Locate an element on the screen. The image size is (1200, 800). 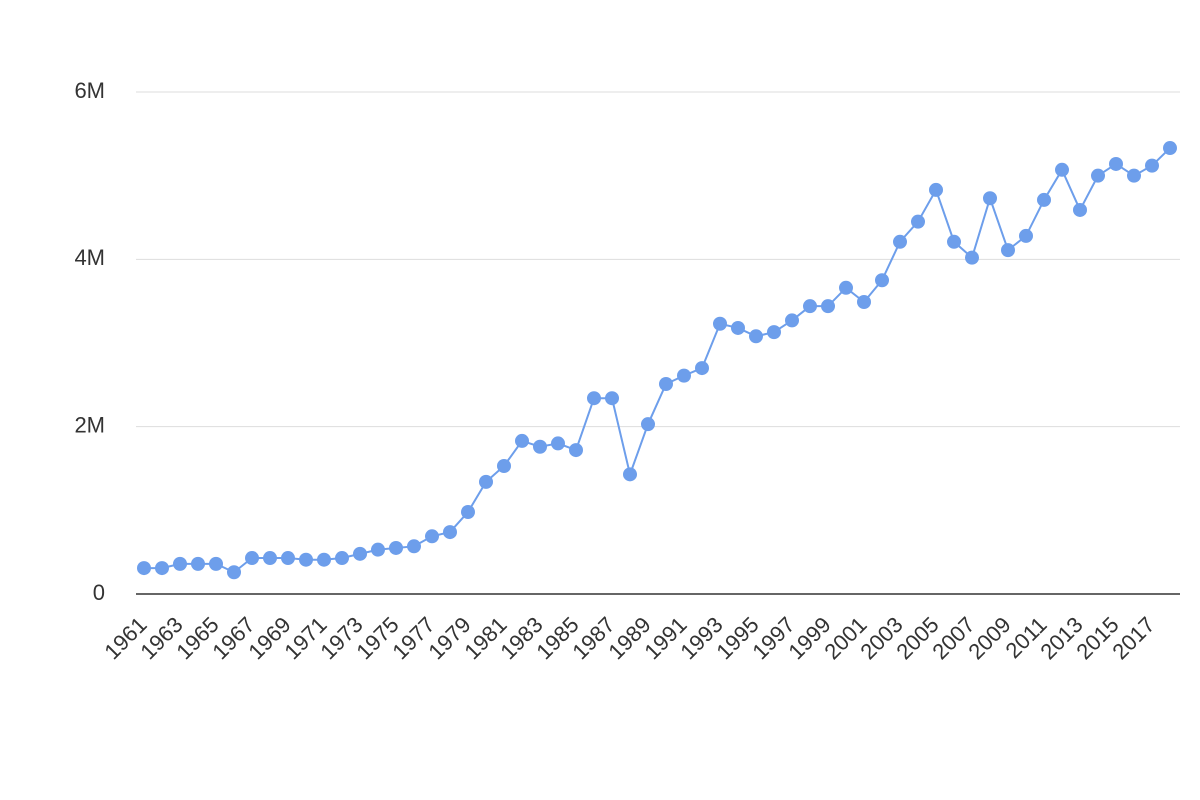
y-tick-label: 4M is located at coordinates (89, 257).